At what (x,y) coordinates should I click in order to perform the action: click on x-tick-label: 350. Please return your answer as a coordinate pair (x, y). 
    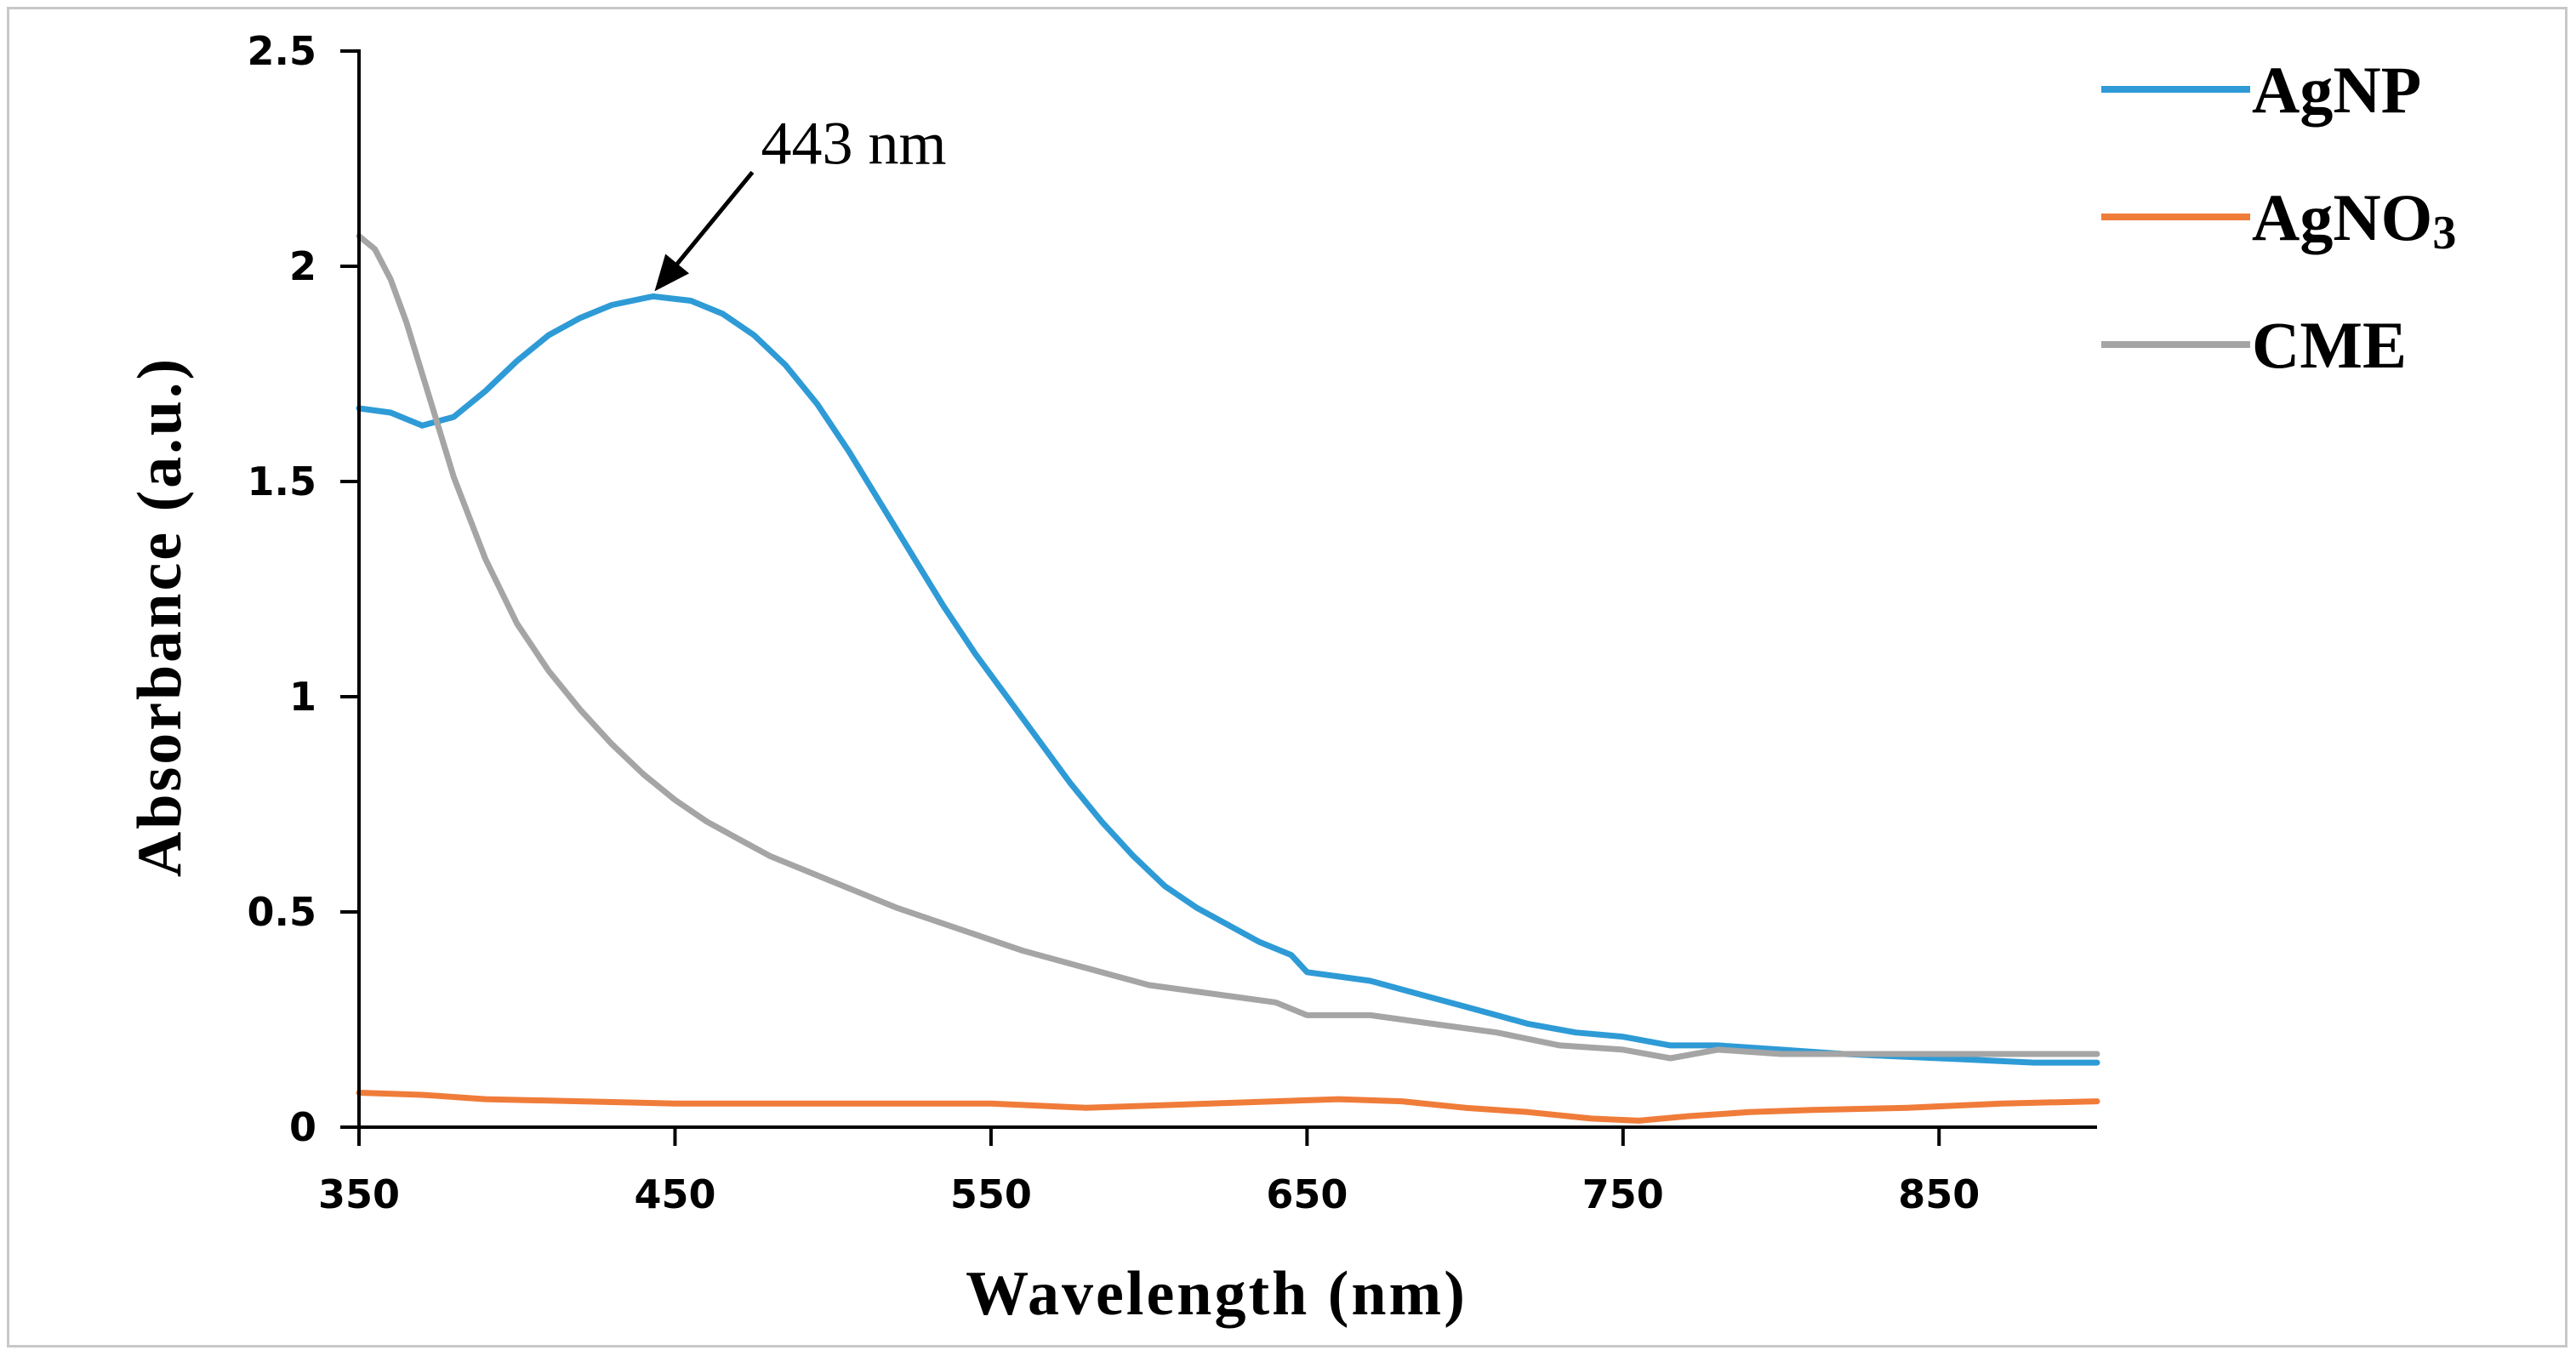
    Looking at the image, I should click on (359, 1194).